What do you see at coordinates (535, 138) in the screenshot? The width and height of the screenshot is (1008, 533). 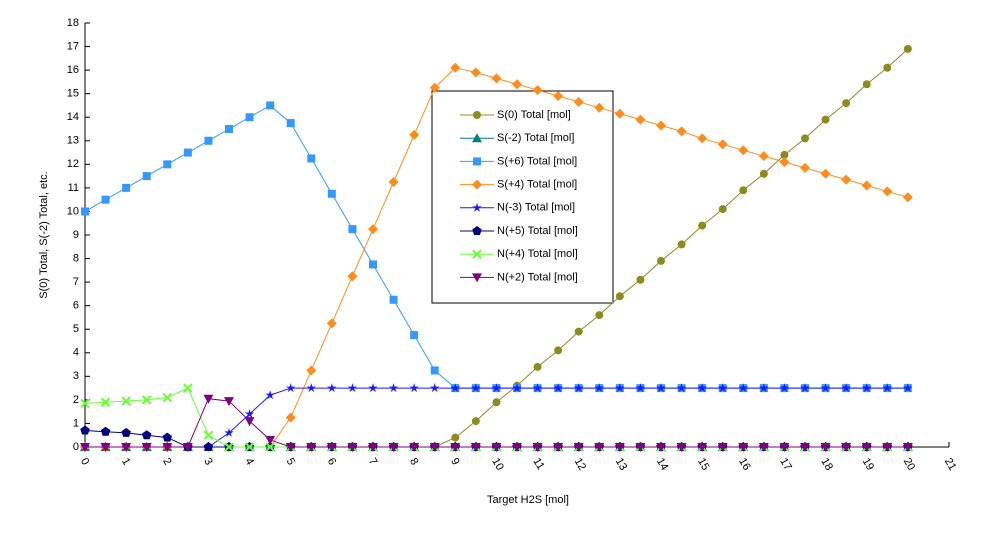 I see `legend-label: S(-2) Total [mol]` at bounding box center [535, 138].